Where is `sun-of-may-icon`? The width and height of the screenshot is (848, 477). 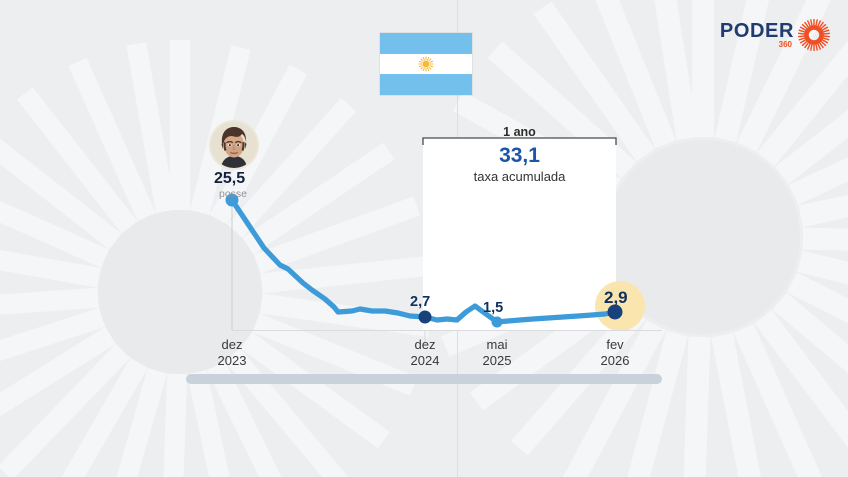
sun-of-may-icon is located at coordinates (426, 64).